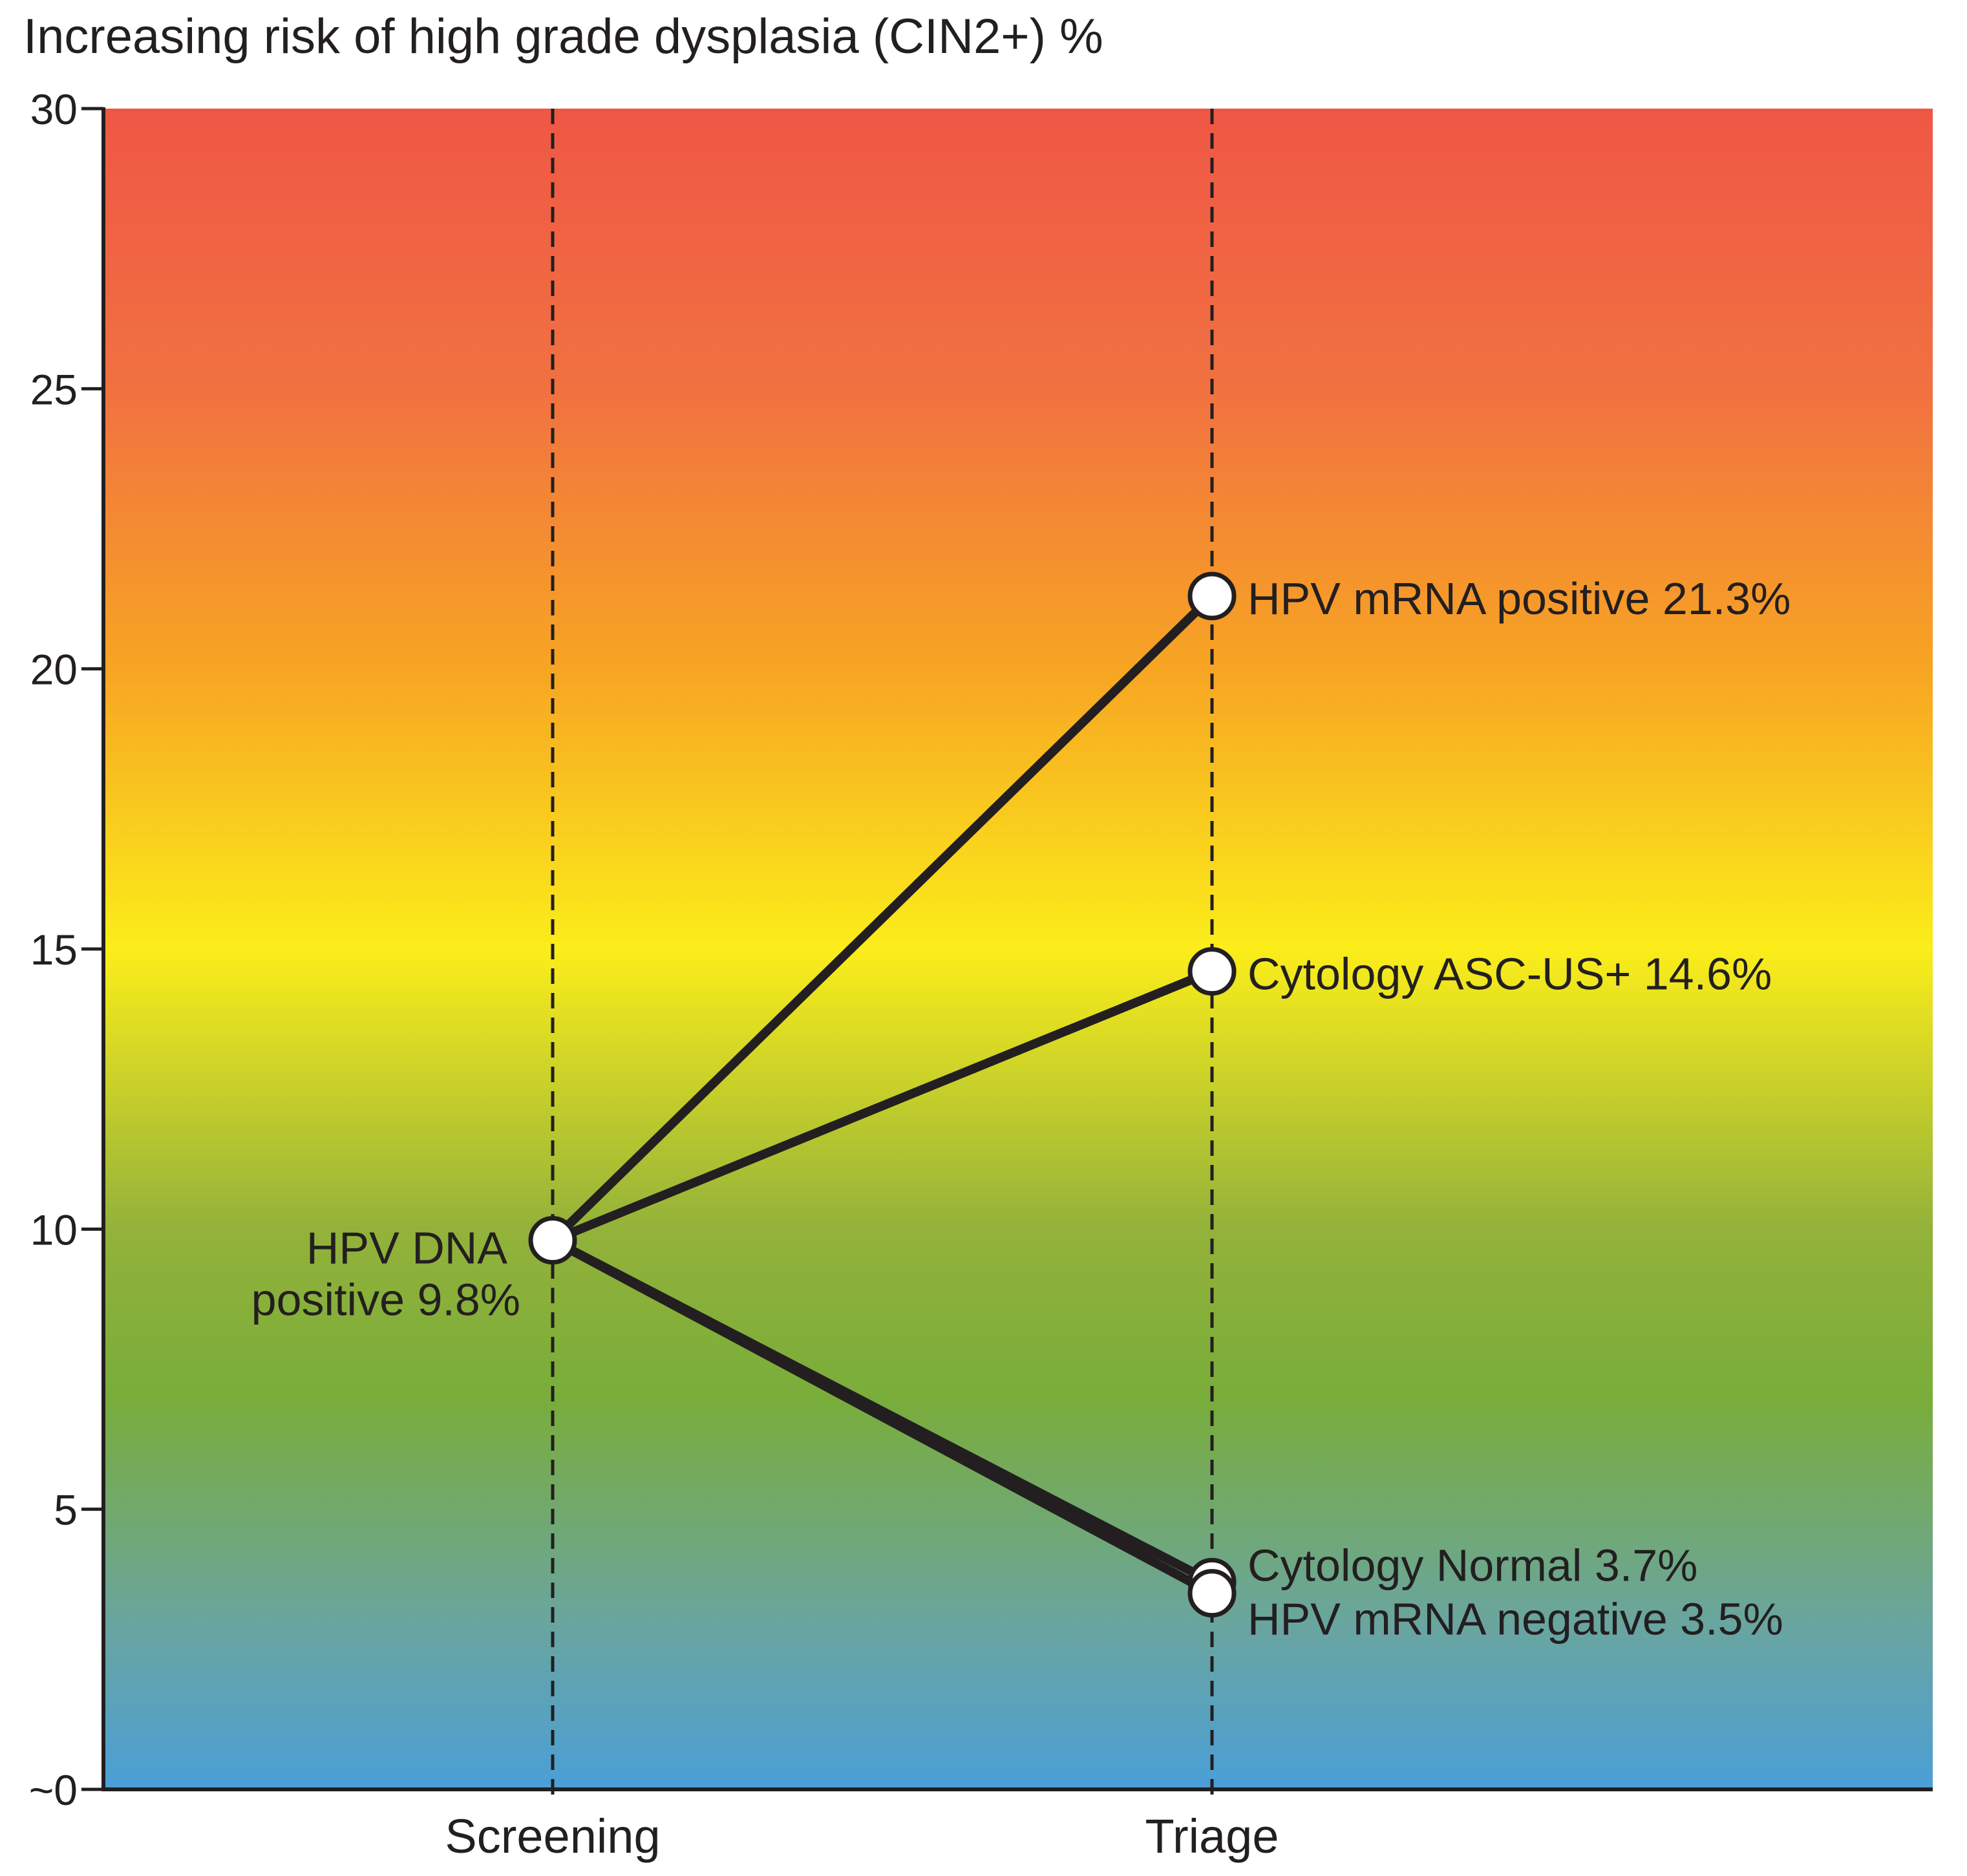 The height and width of the screenshot is (1876, 1967). What do you see at coordinates (53, 1790) in the screenshot?
I see `y-tick-label: ~0` at bounding box center [53, 1790].